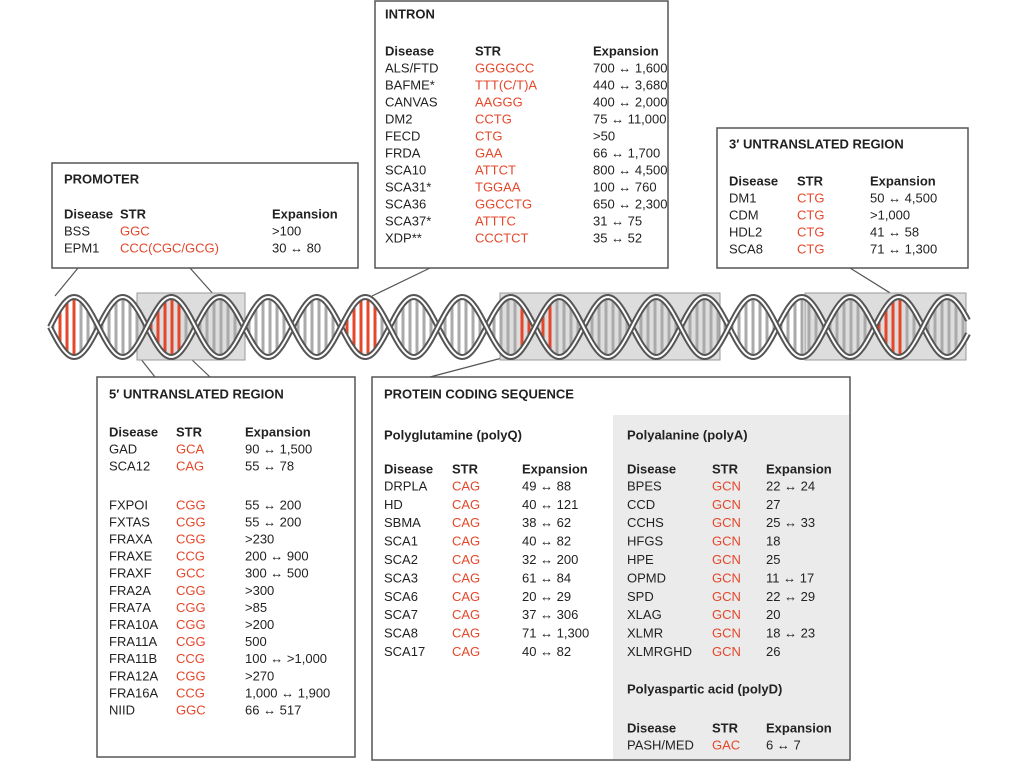 Image resolution: width=1024 pixels, height=782 pixels. I want to click on label: FRAXE, so click(131, 556).